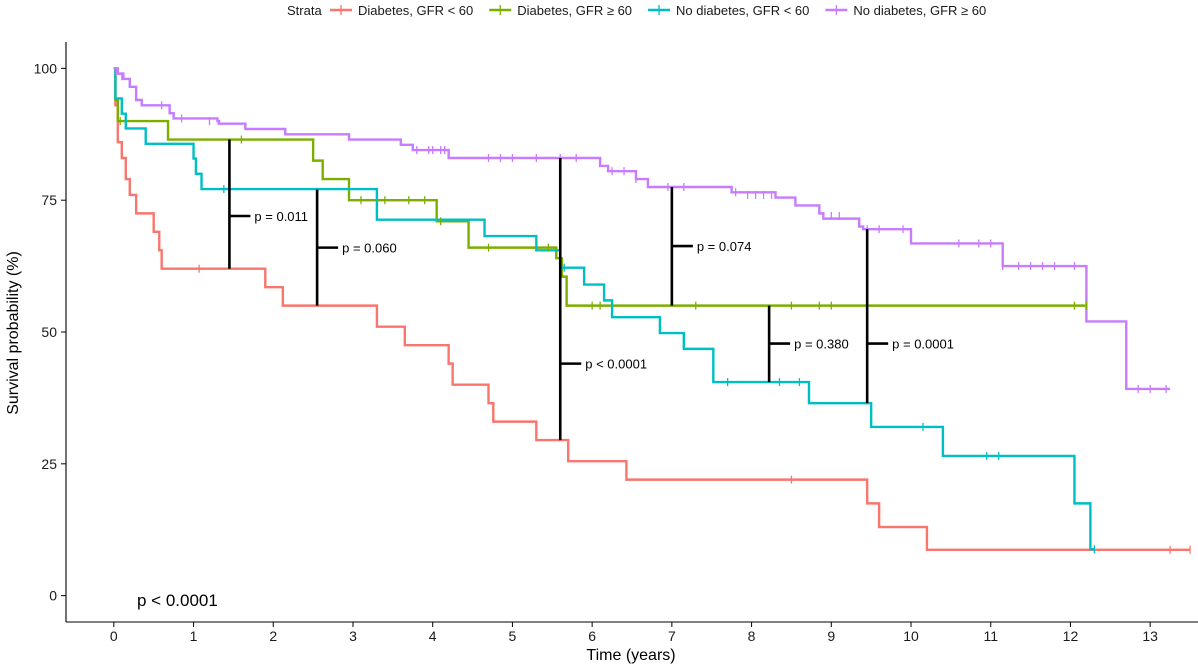  What do you see at coordinates (53, 596) in the screenshot?
I see `y-tick-label: 0` at bounding box center [53, 596].